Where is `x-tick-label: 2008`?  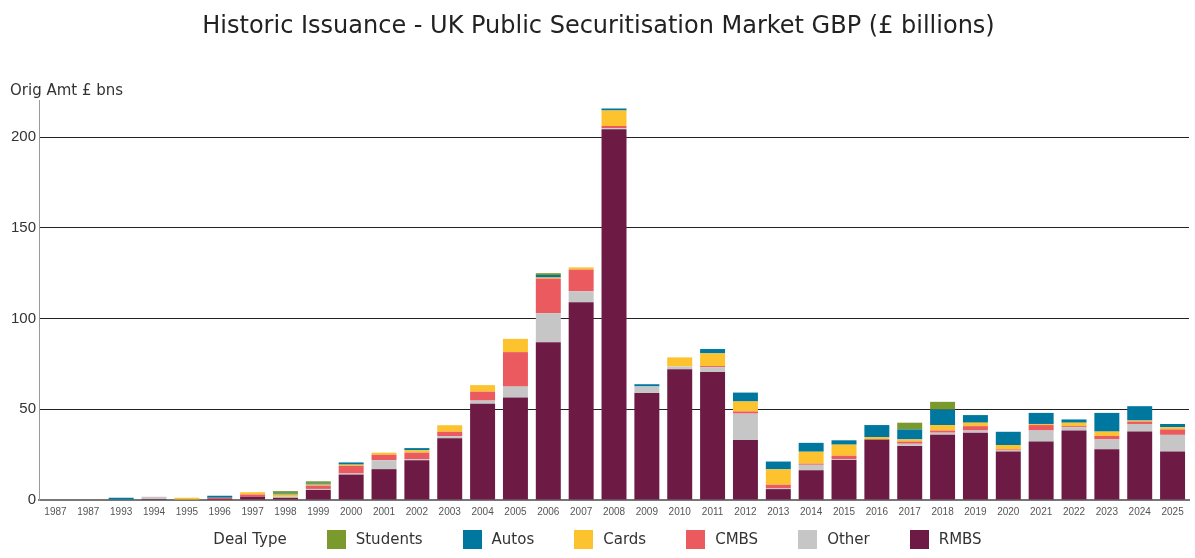
x-tick-label: 2008 is located at coordinates (614, 511).